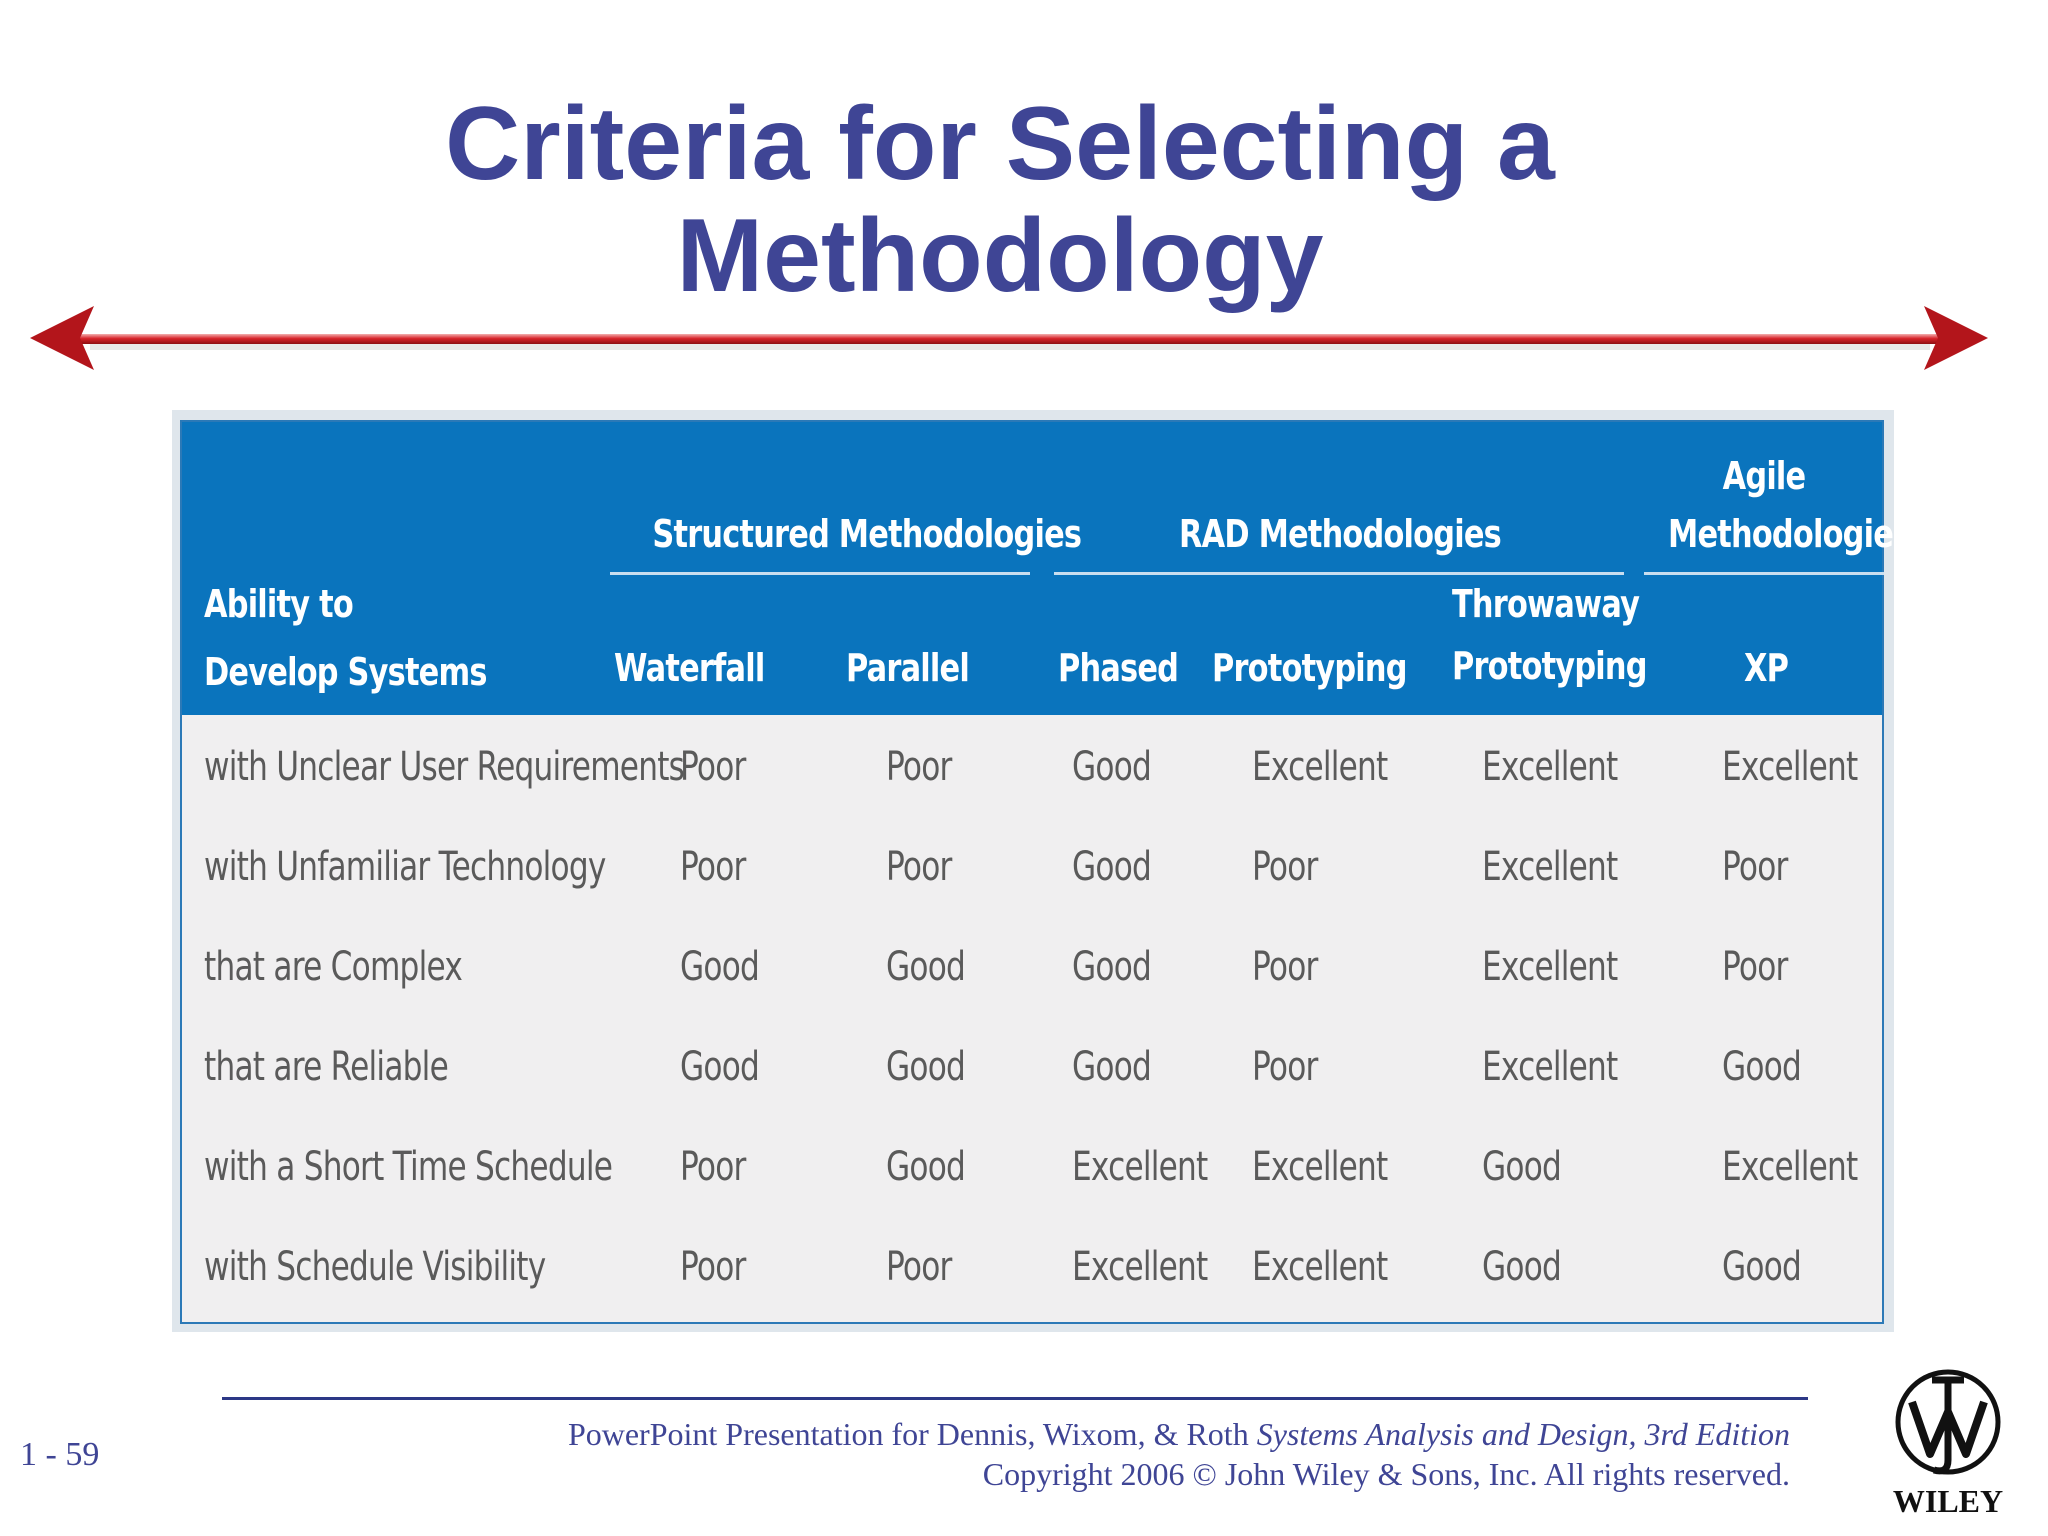 This screenshot has height=1536, width=2048. Describe the element at coordinates (333, 967) in the screenshot. I see `row-label: that are Complex` at that location.